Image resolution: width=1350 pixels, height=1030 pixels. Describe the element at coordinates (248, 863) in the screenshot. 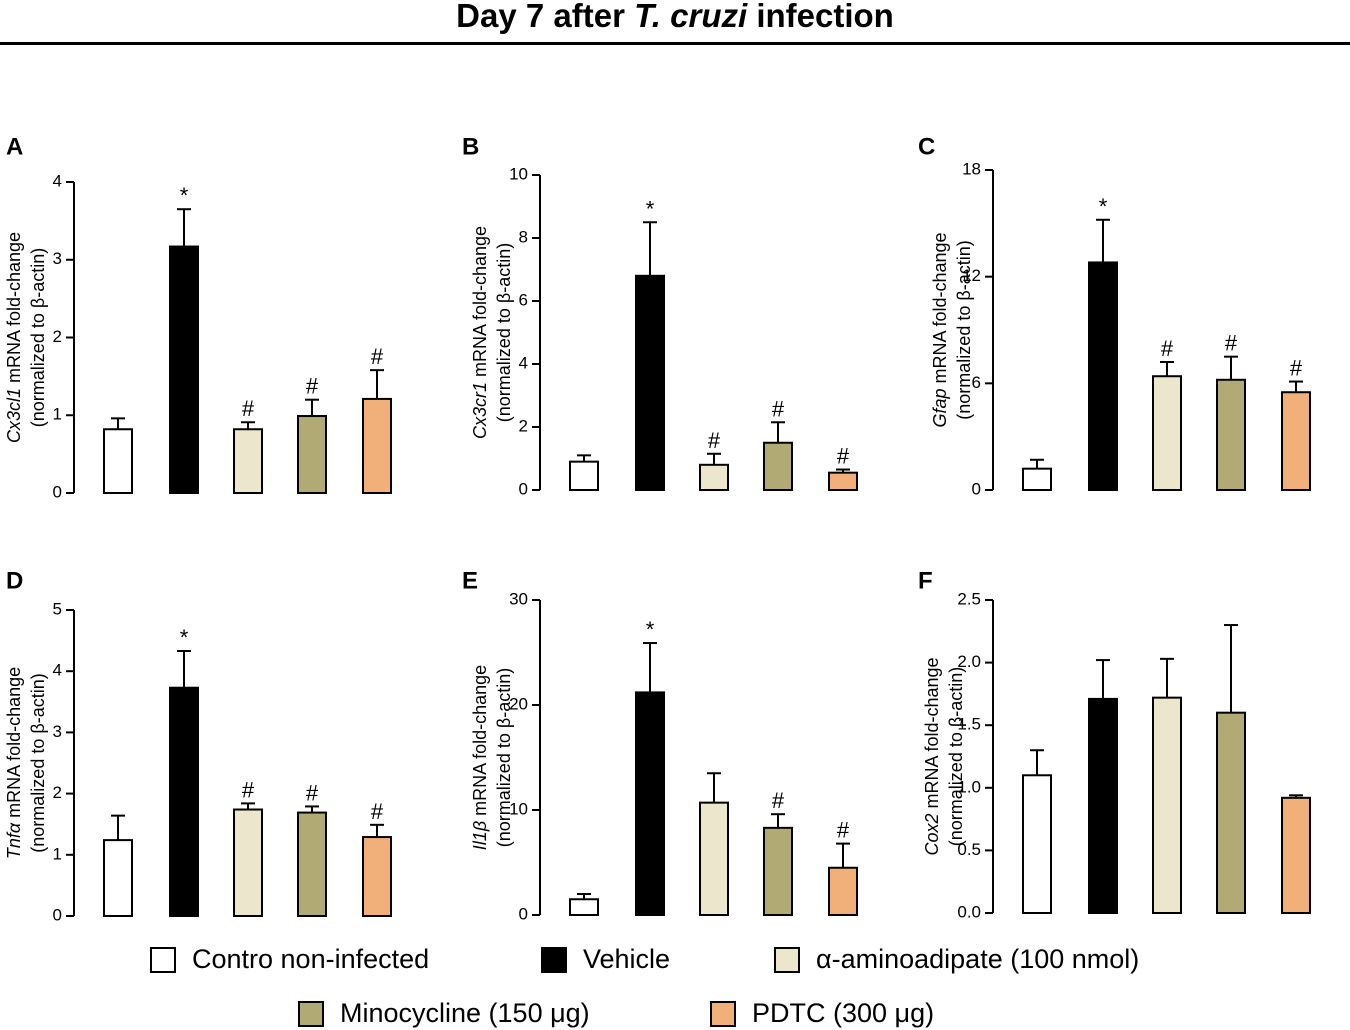

I see `panel-d-bar-aminoadipate` at that location.